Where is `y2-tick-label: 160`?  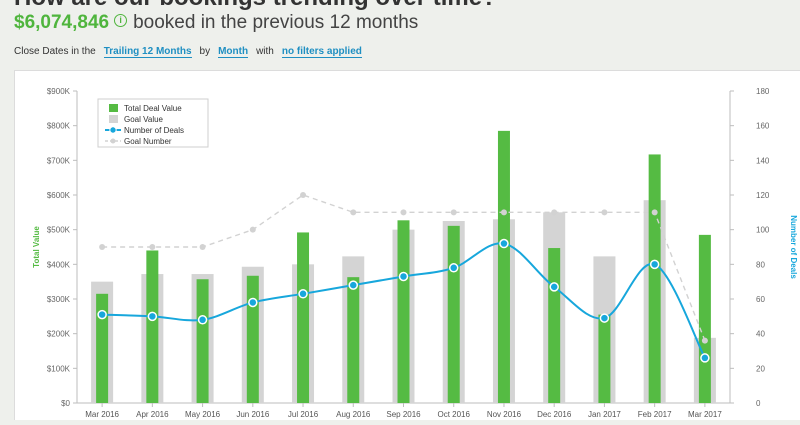 y2-tick-label: 160 is located at coordinates (763, 126).